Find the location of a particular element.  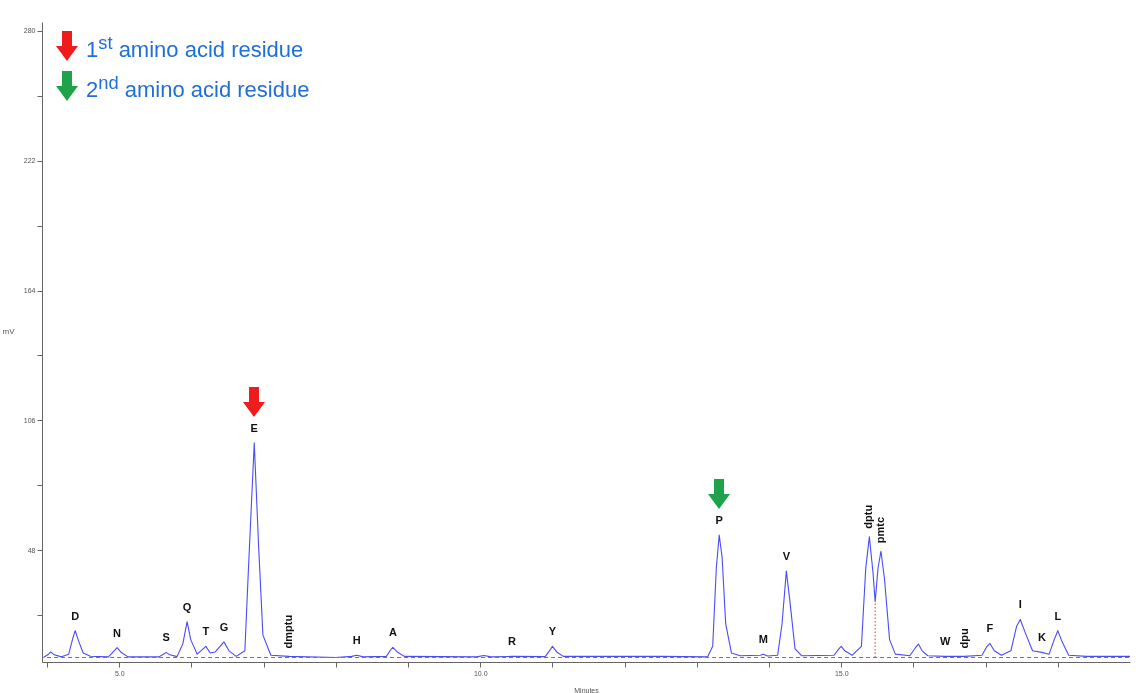

annotation: V is located at coordinates (786, 556).